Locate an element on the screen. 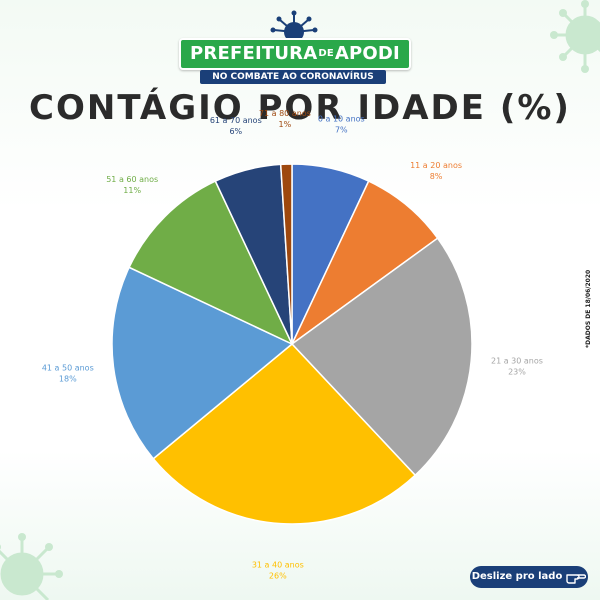 The image size is (600, 600). data-date-note: *DADOS DE 18/06/2020 is located at coordinates (590, 298).